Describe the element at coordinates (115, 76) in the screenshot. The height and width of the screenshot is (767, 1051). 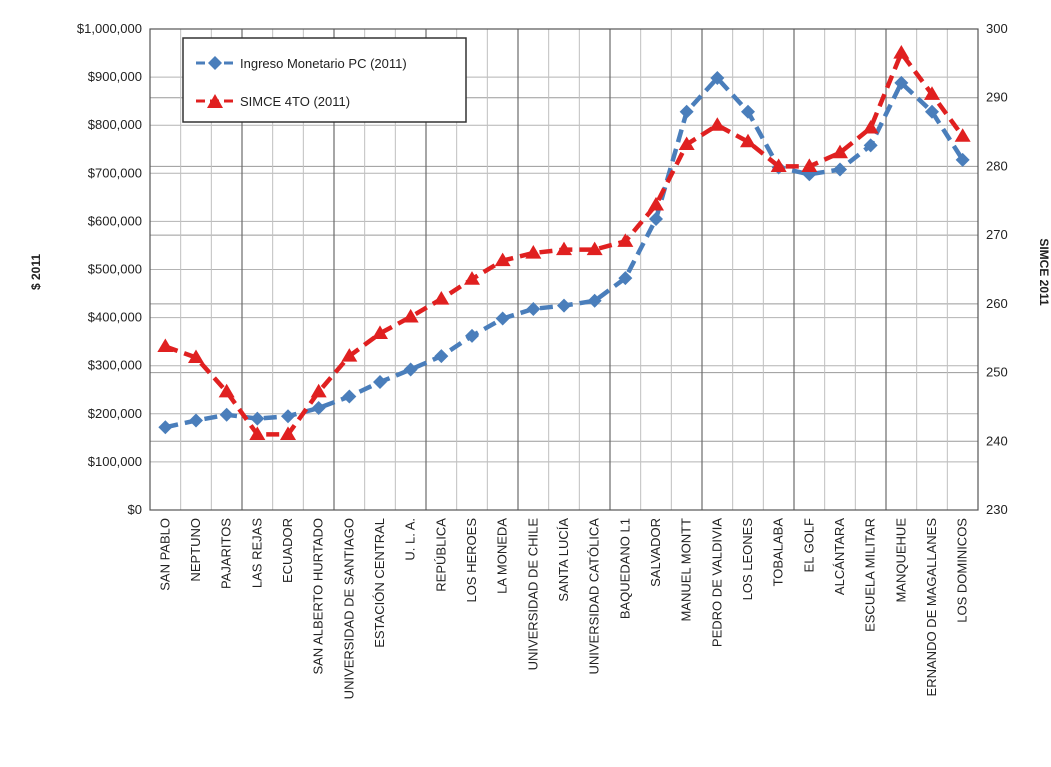
I see `y-tick-label: $900,000` at that location.